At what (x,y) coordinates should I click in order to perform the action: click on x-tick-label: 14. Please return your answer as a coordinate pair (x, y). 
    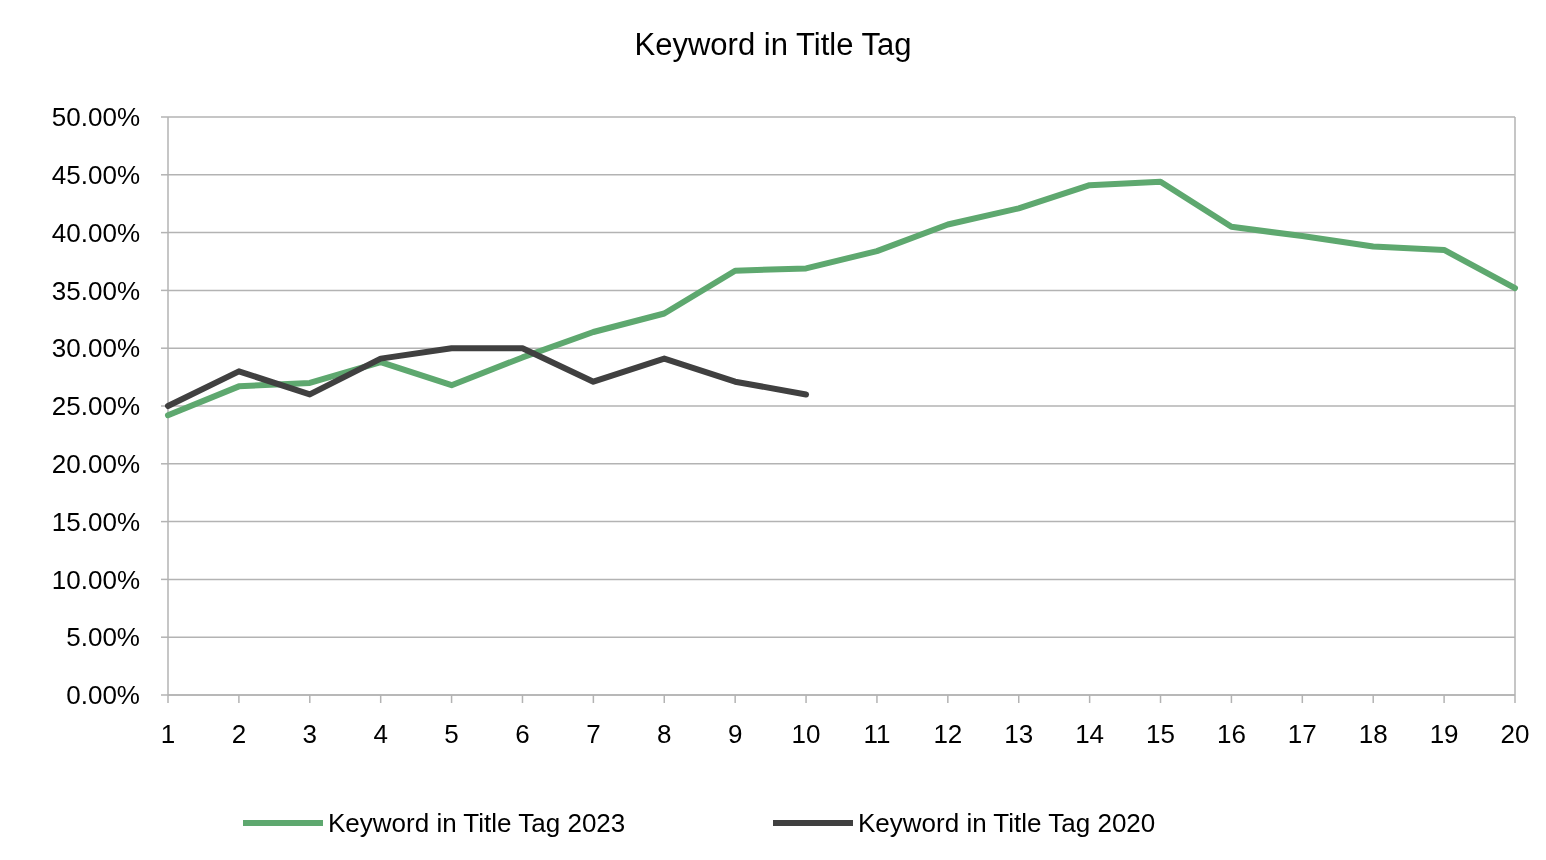
    Looking at the image, I should click on (1090, 734).